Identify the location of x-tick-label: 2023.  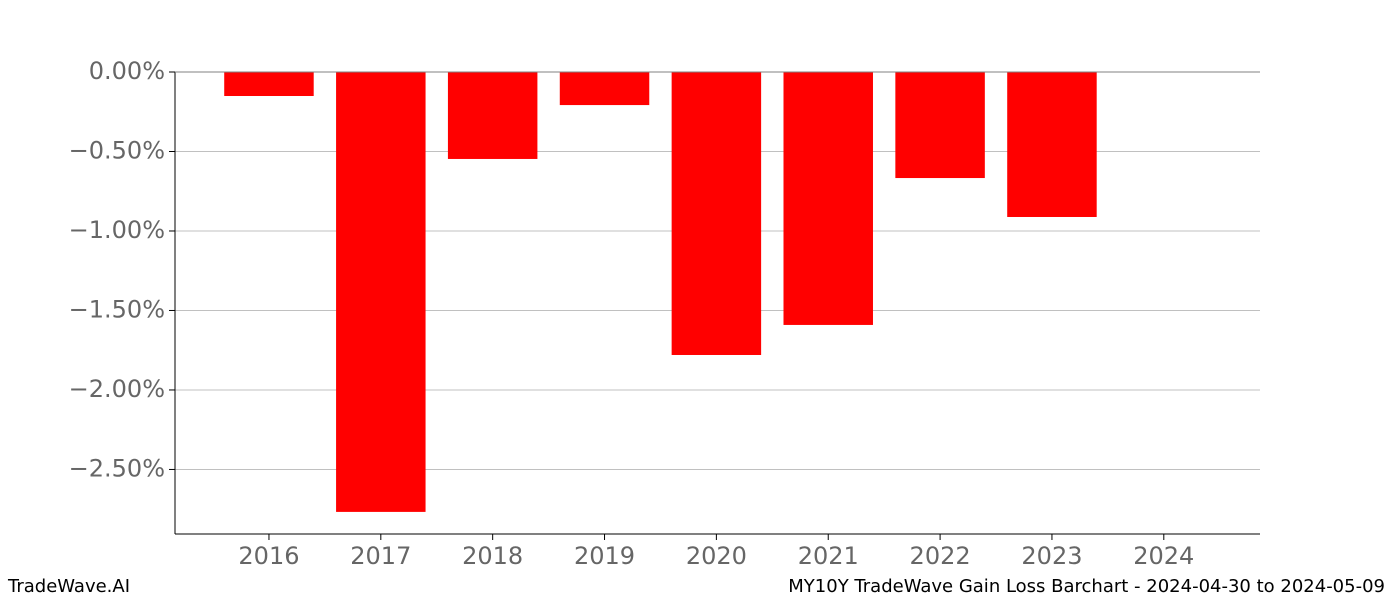
(1051, 556).